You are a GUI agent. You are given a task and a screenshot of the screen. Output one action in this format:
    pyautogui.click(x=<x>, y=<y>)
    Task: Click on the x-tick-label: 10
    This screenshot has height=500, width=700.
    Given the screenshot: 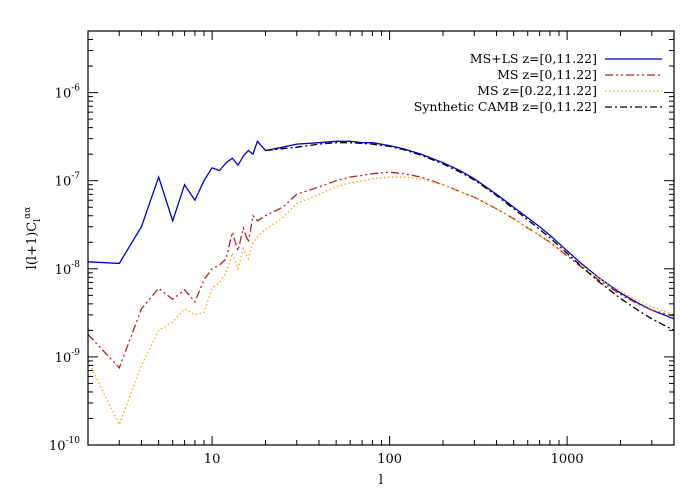 What is the action you would take?
    pyautogui.click(x=212, y=459)
    